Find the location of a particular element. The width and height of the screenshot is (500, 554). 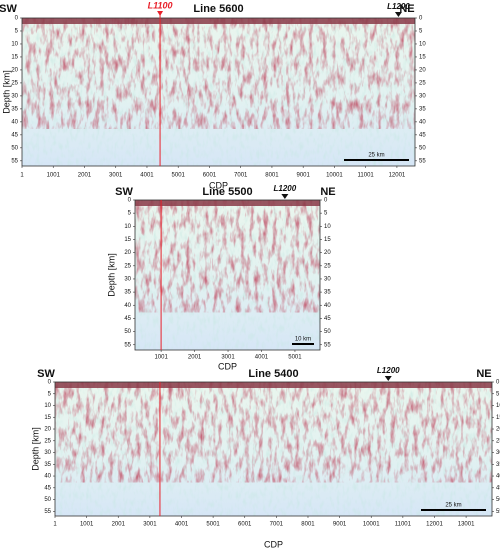

x-tick-label: 7001 is located at coordinates (241, 176).